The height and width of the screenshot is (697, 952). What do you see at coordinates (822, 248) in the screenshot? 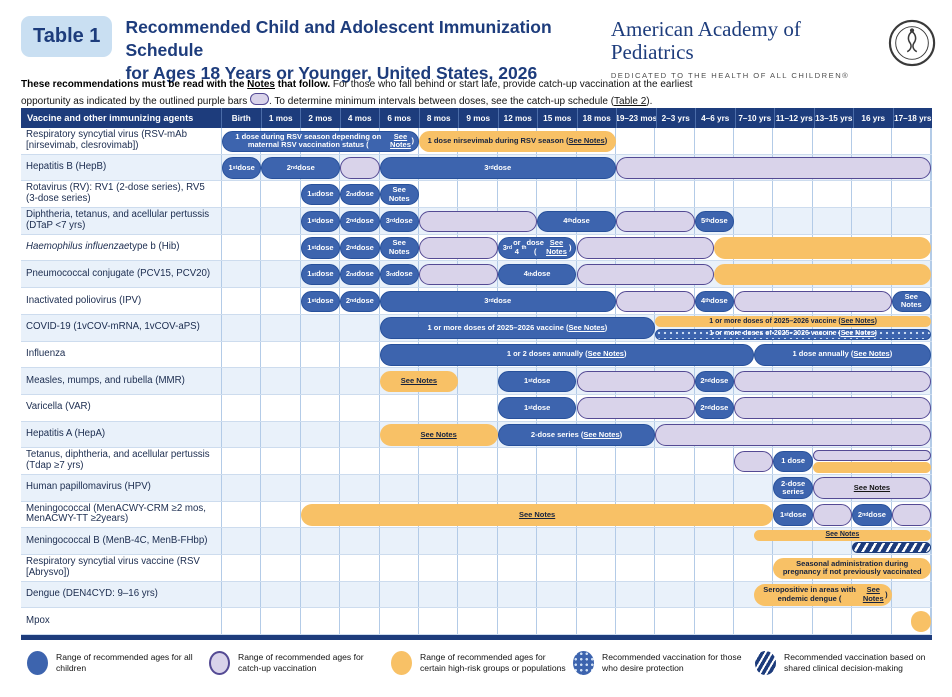
I see `schedule-bar-orange` at bounding box center [822, 248].